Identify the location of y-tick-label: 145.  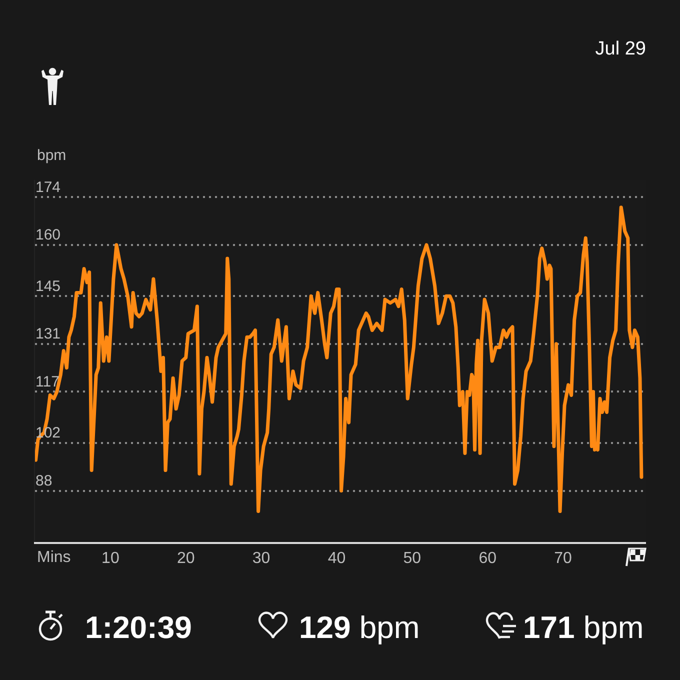
(48, 286).